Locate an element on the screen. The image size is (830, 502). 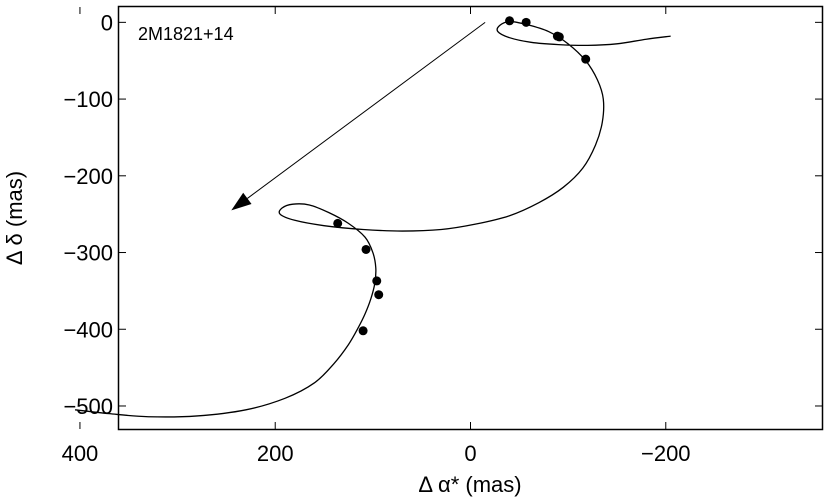
y-tick-label: −500 is located at coordinates (88, 406).